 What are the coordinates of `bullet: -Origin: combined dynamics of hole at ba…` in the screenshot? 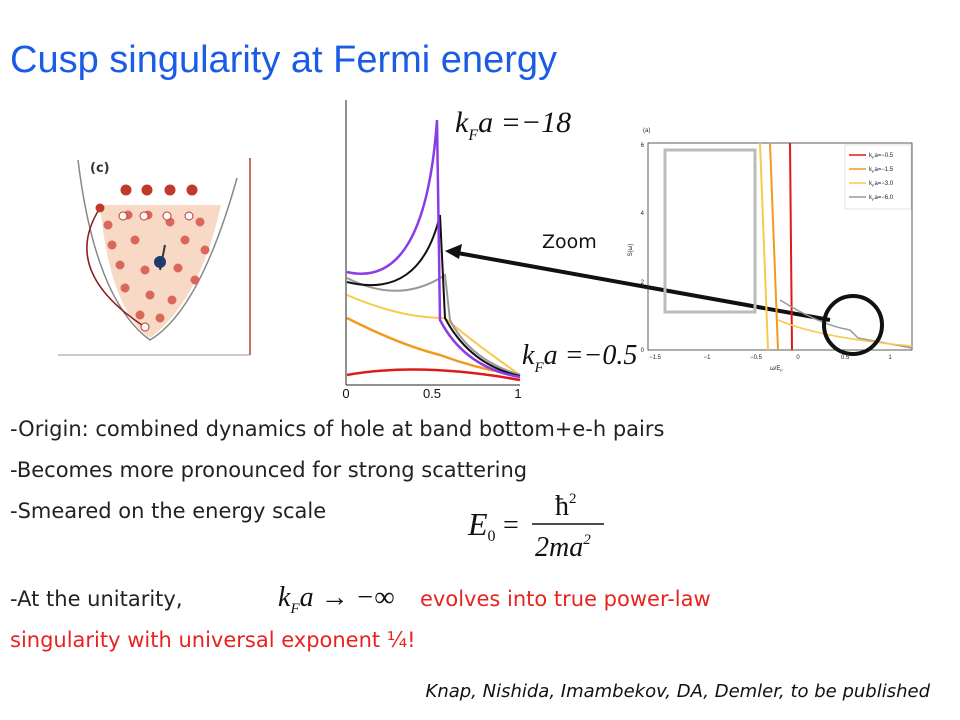 It's located at (337, 429).